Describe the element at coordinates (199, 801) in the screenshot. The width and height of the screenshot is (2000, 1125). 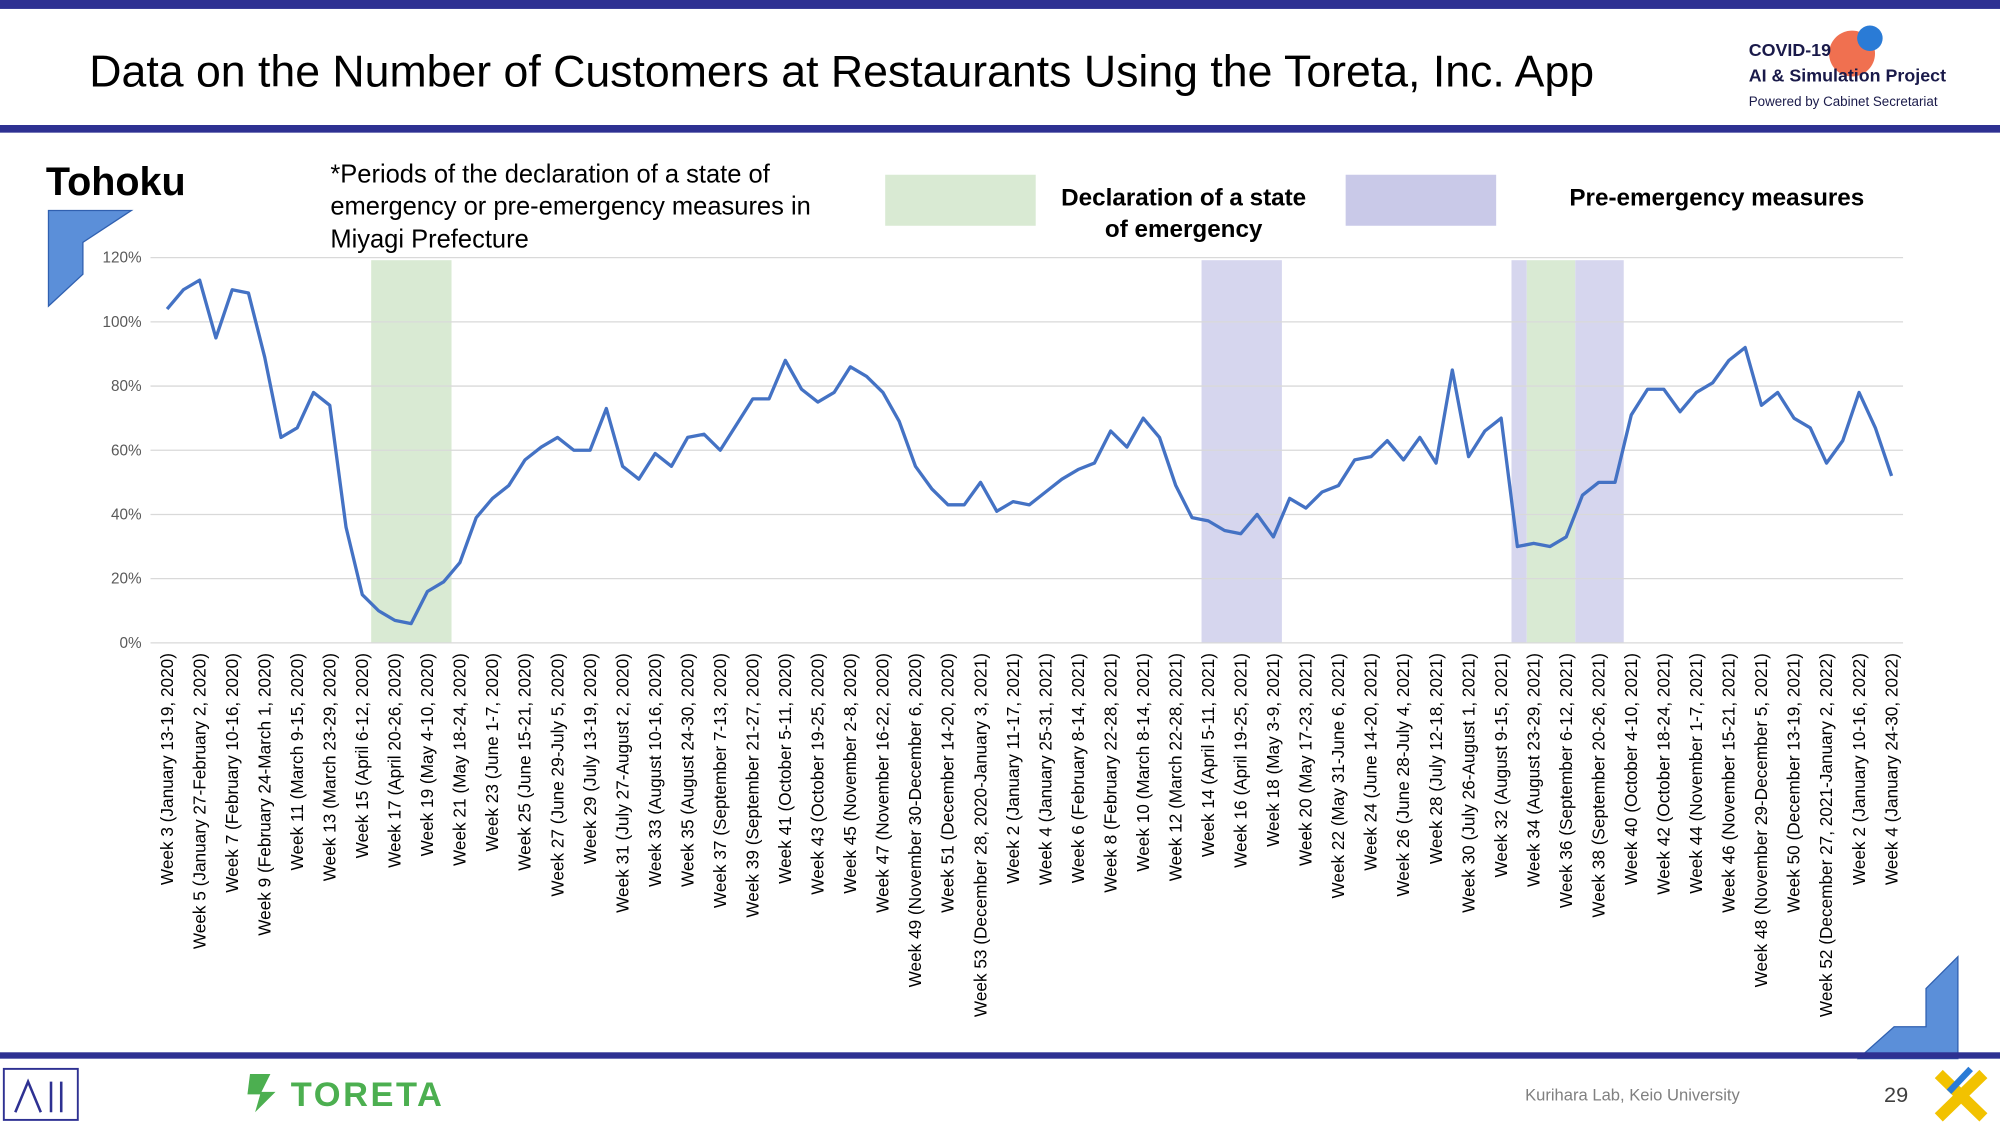
I see `x-tick-label: Week 5 (January 27-February 2, 2020)` at that location.